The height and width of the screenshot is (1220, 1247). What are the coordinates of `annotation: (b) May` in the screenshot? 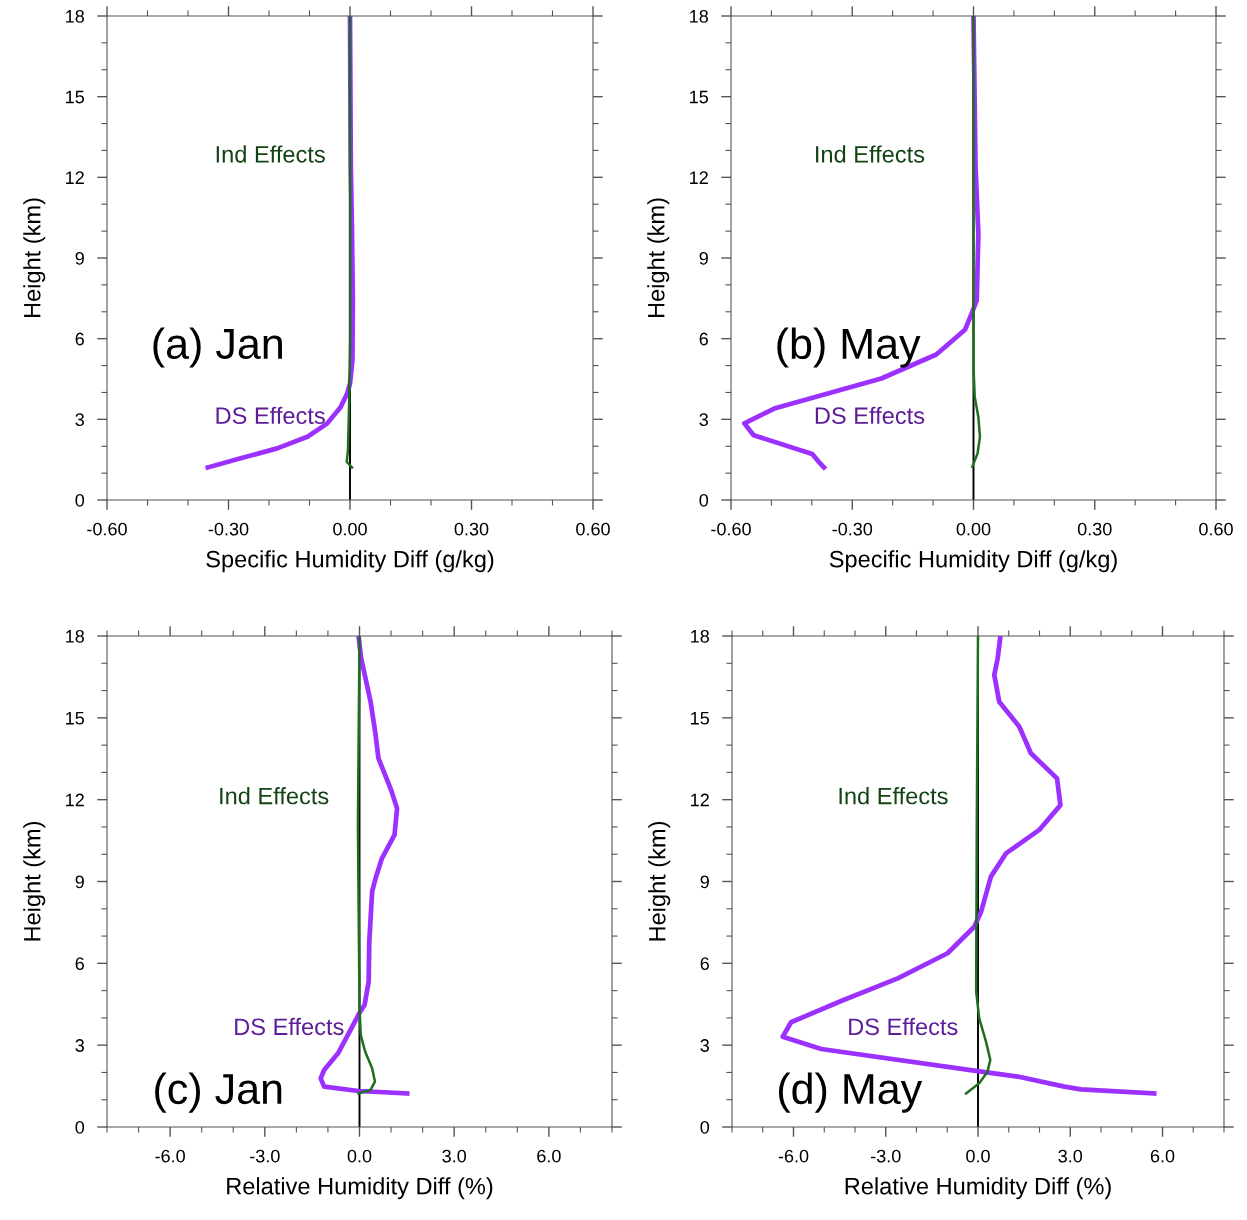 It's located at (849, 347).